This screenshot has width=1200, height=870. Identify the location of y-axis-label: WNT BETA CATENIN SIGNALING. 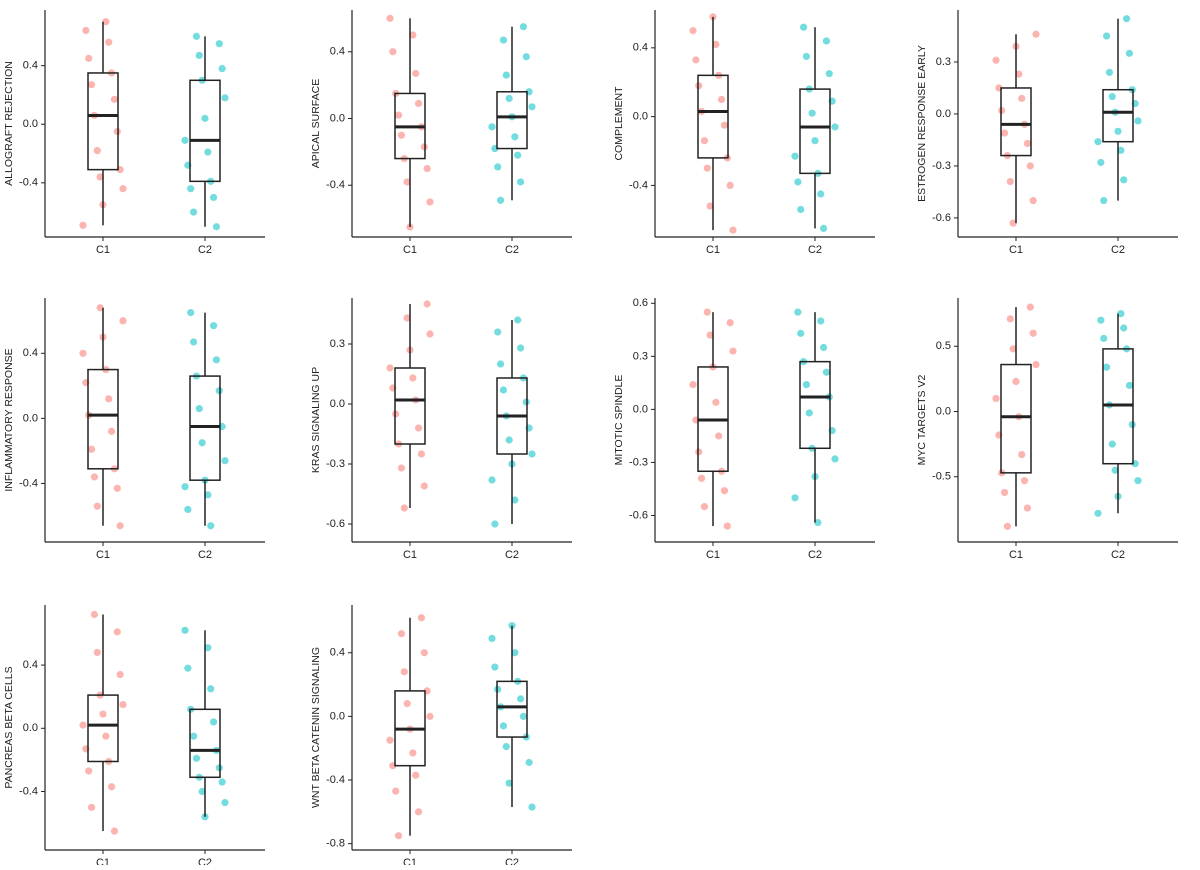
(316, 727).